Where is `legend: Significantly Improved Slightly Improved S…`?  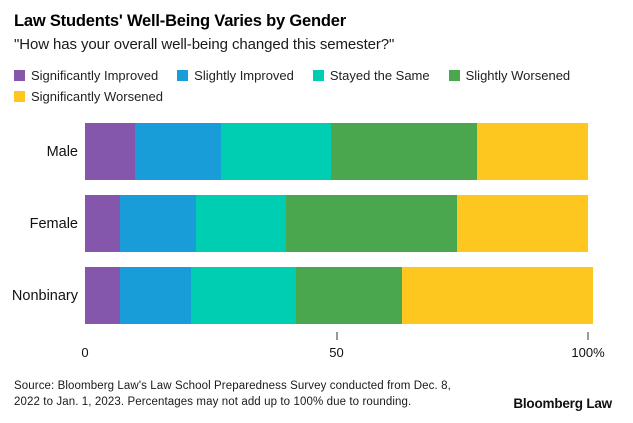 legend: Significantly Improved Slightly Improved S… is located at coordinates (317, 86).